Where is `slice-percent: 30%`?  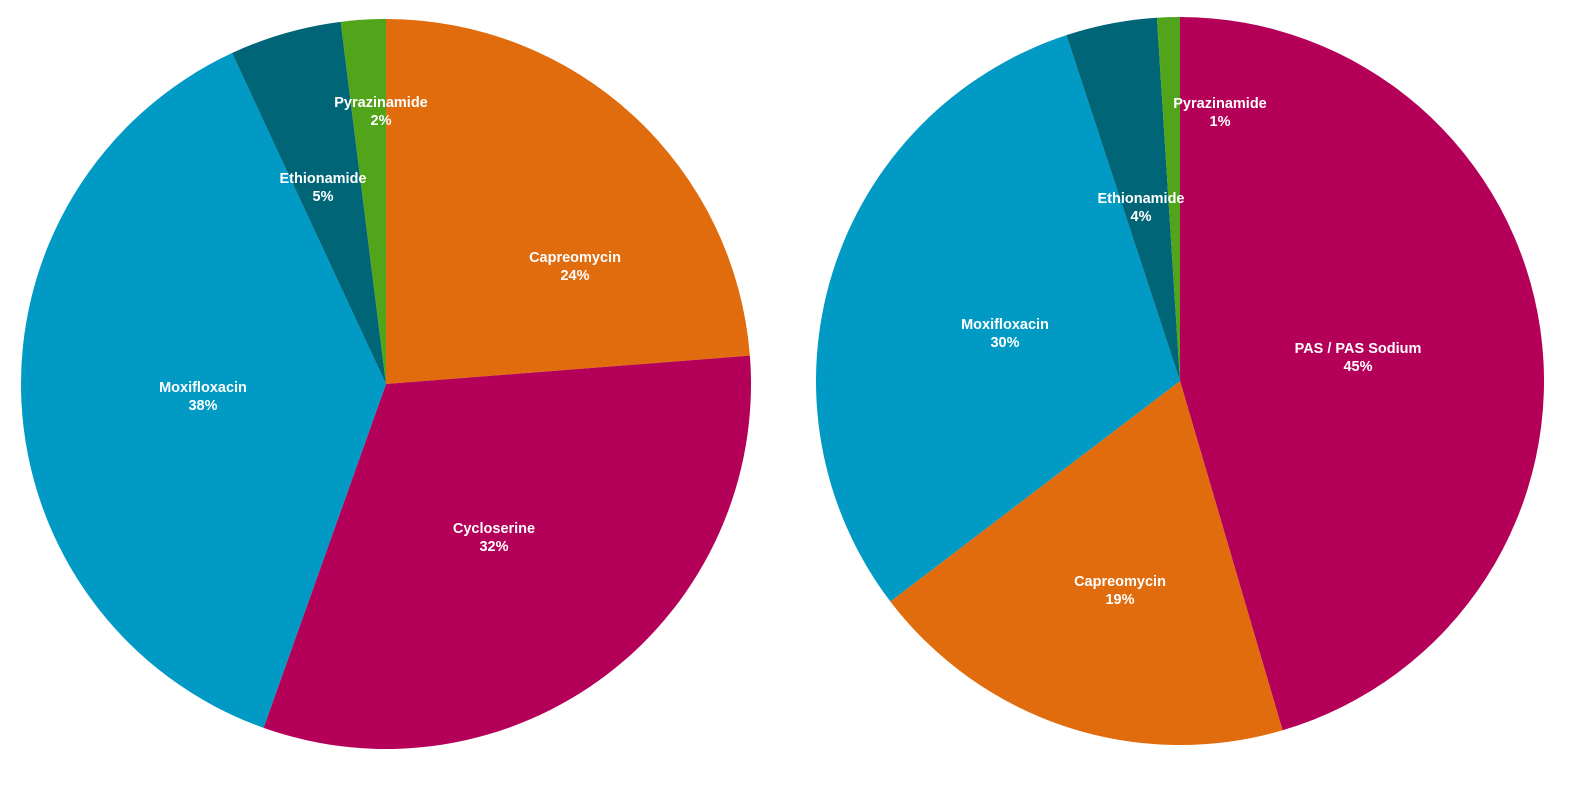
slice-percent: 30% is located at coordinates (1004, 343).